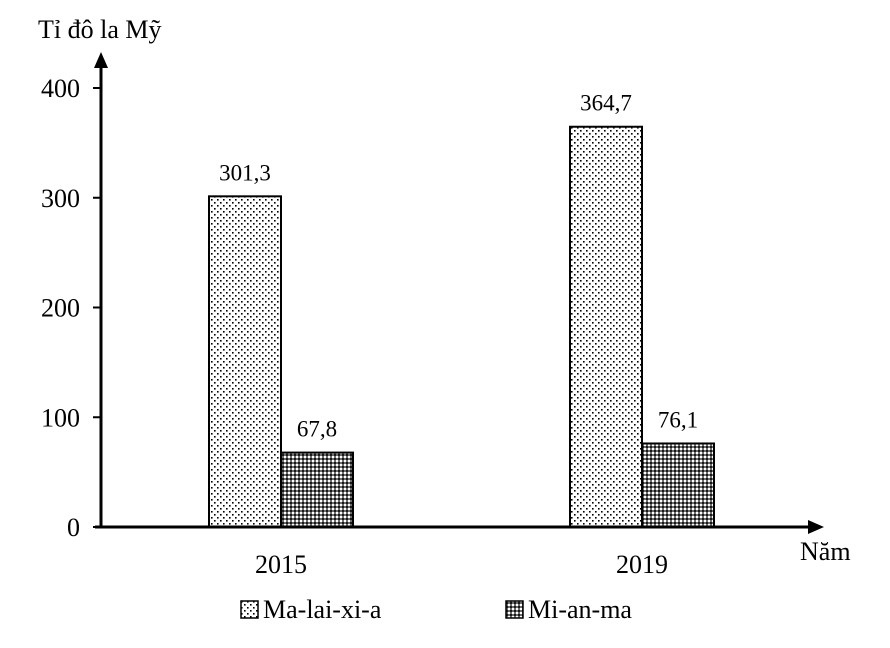 This screenshot has height=648, width=890. Describe the element at coordinates (60, 308) in the screenshot. I see `y-tick-label: 200` at that location.